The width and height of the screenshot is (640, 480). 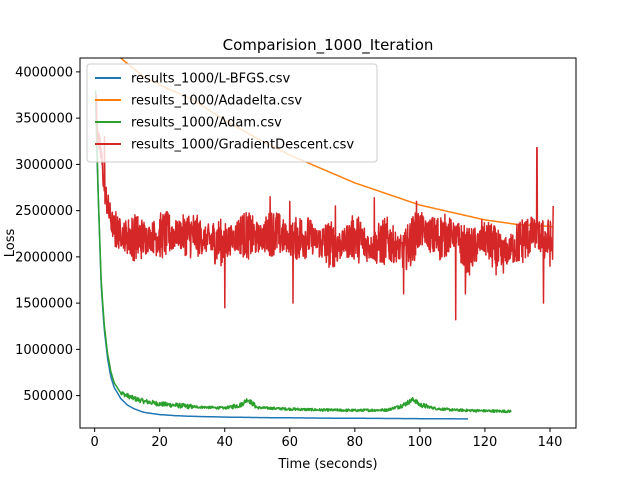 I want to click on legend-label: results_1000/GradientDescent.csv, so click(x=242, y=145).